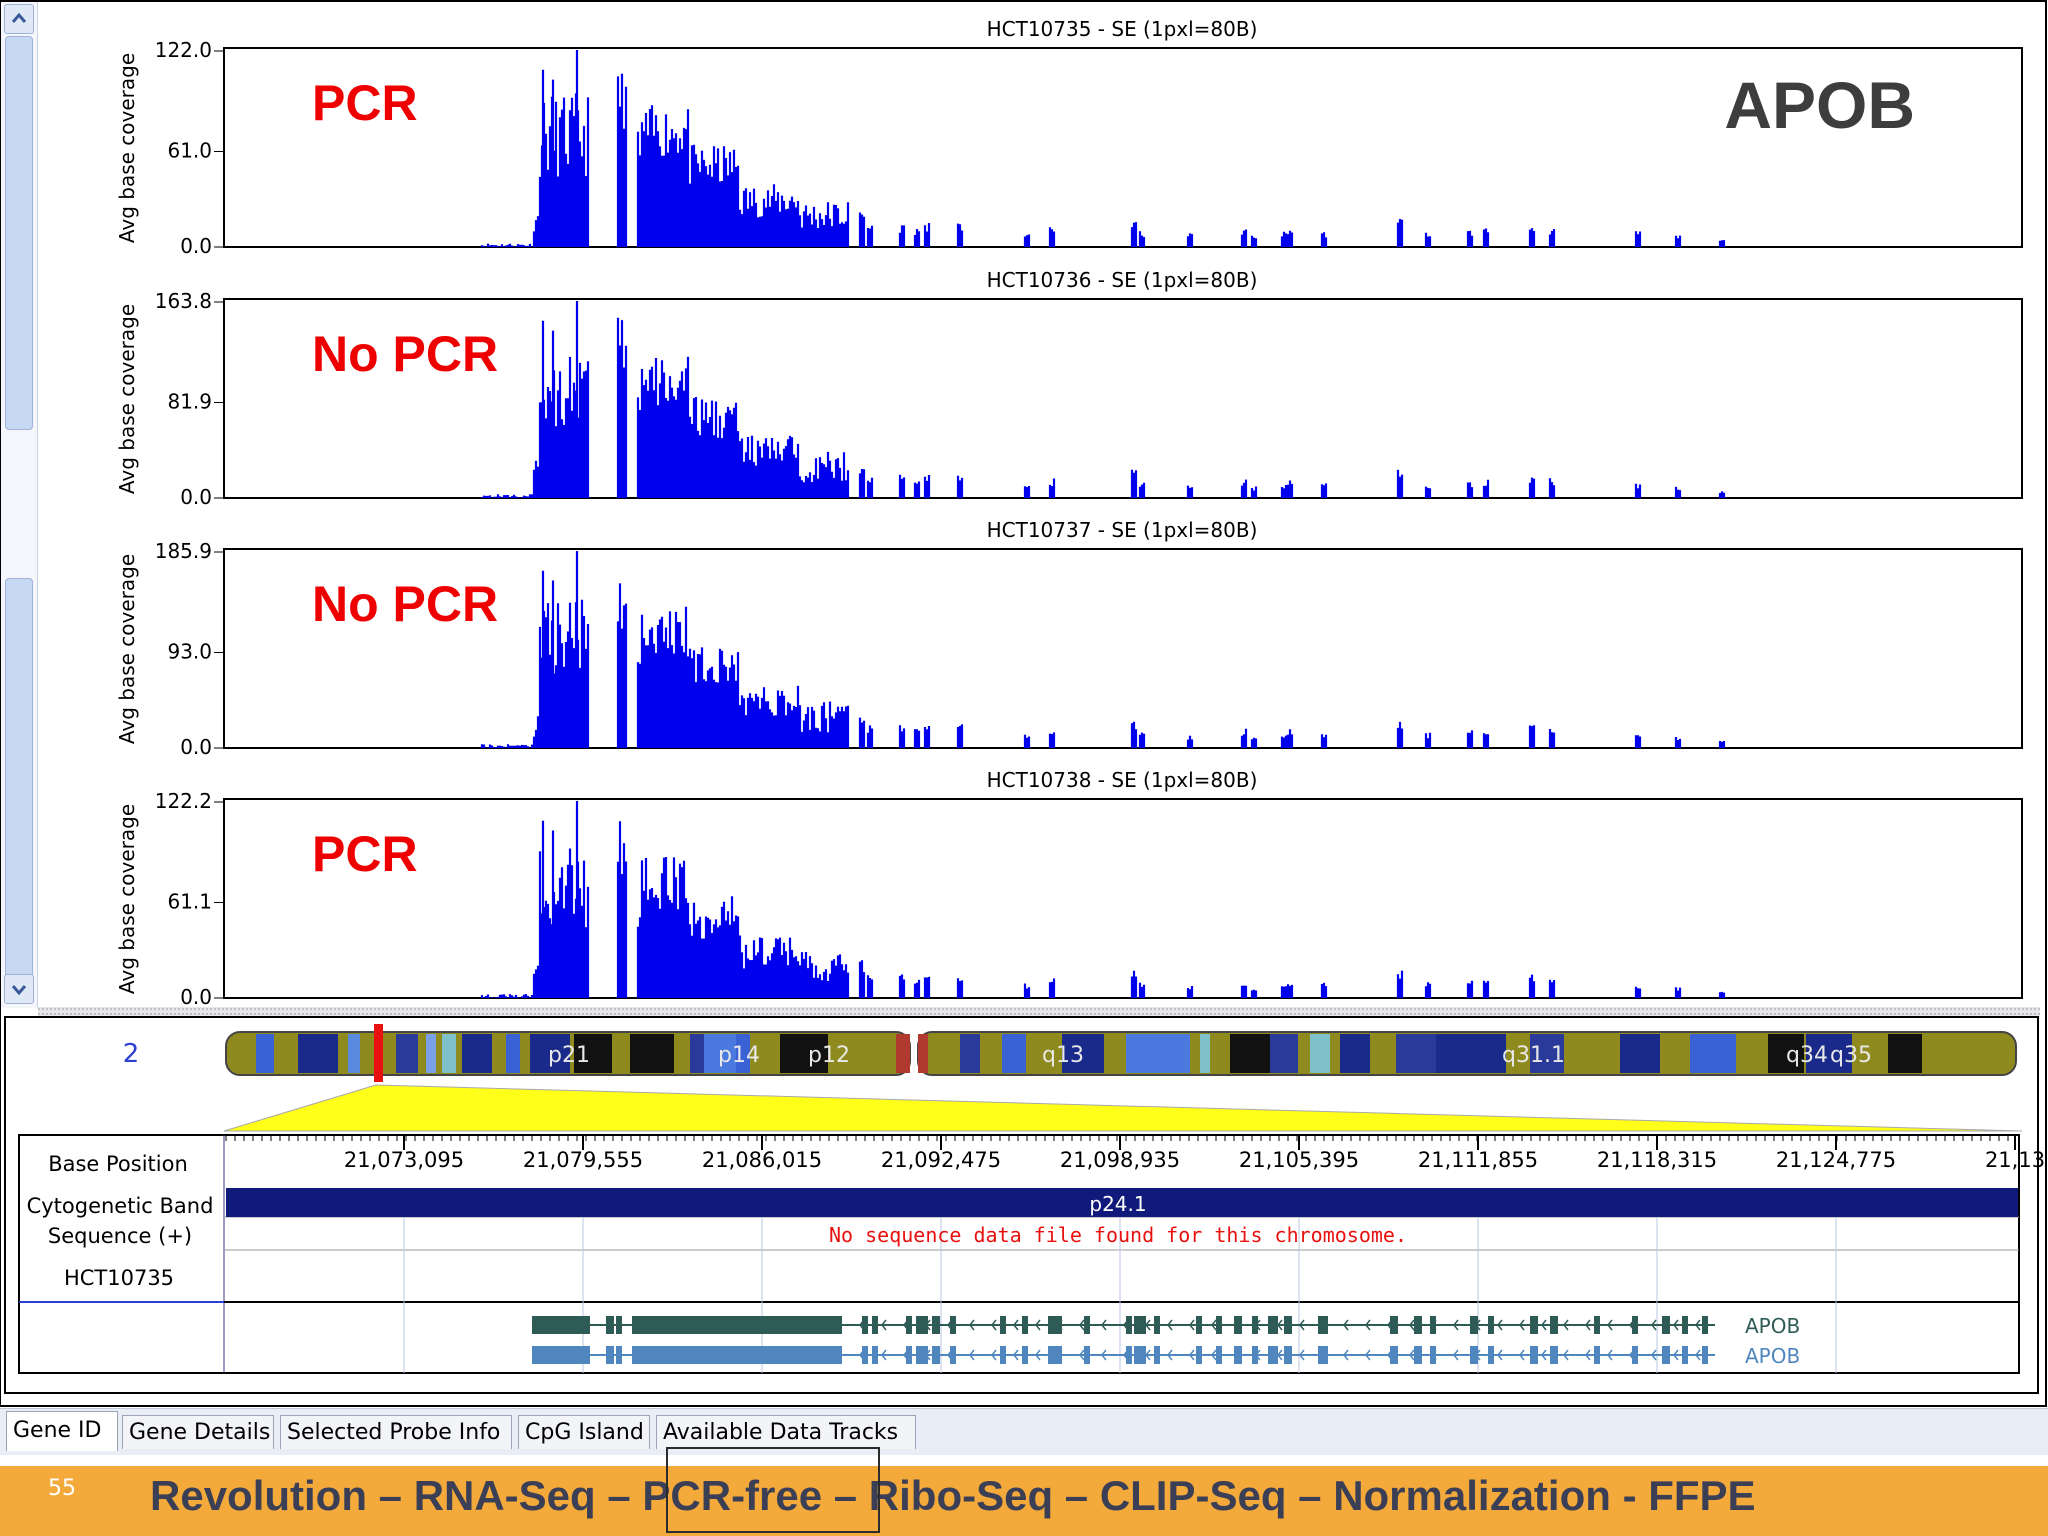  Describe the element at coordinates (569, 1055) in the screenshot. I see `band-label: p21` at that location.